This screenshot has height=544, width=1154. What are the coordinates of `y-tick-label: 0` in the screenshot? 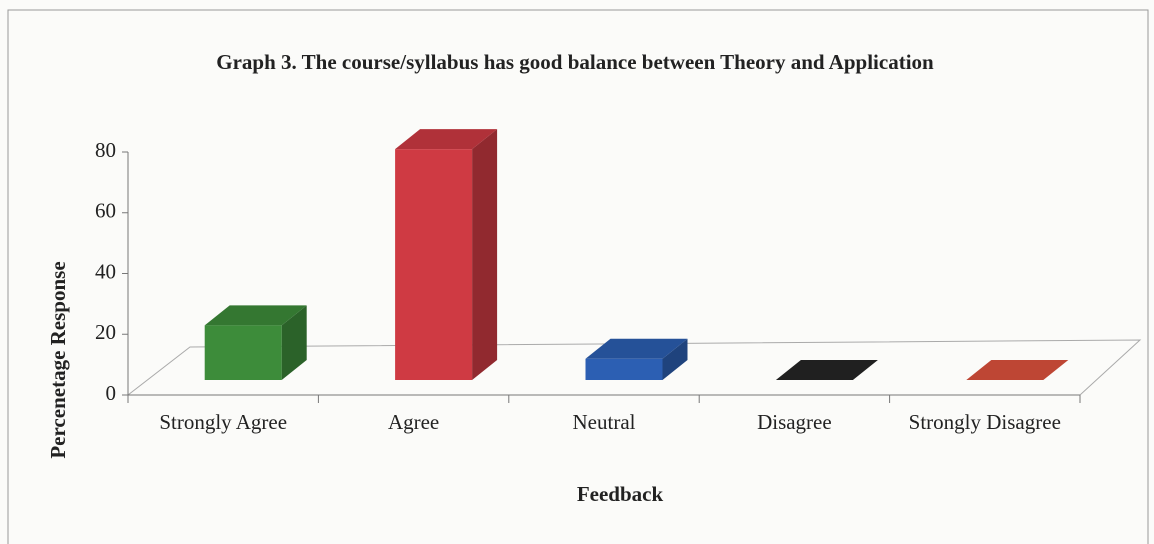 It's located at (111, 393).